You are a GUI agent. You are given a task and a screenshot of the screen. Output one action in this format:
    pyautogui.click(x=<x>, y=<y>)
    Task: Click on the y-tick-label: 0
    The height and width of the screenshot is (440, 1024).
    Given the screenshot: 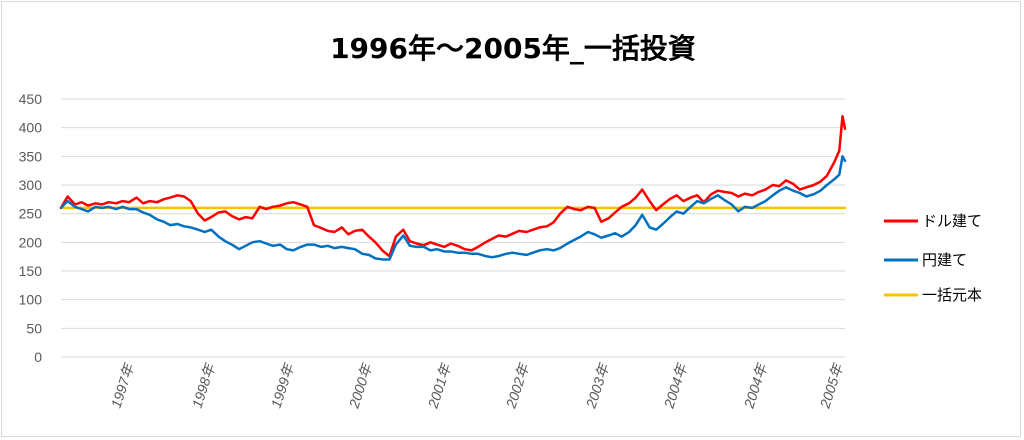 What is the action you would take?
    pyautogui.click(x=38, y=357)
    